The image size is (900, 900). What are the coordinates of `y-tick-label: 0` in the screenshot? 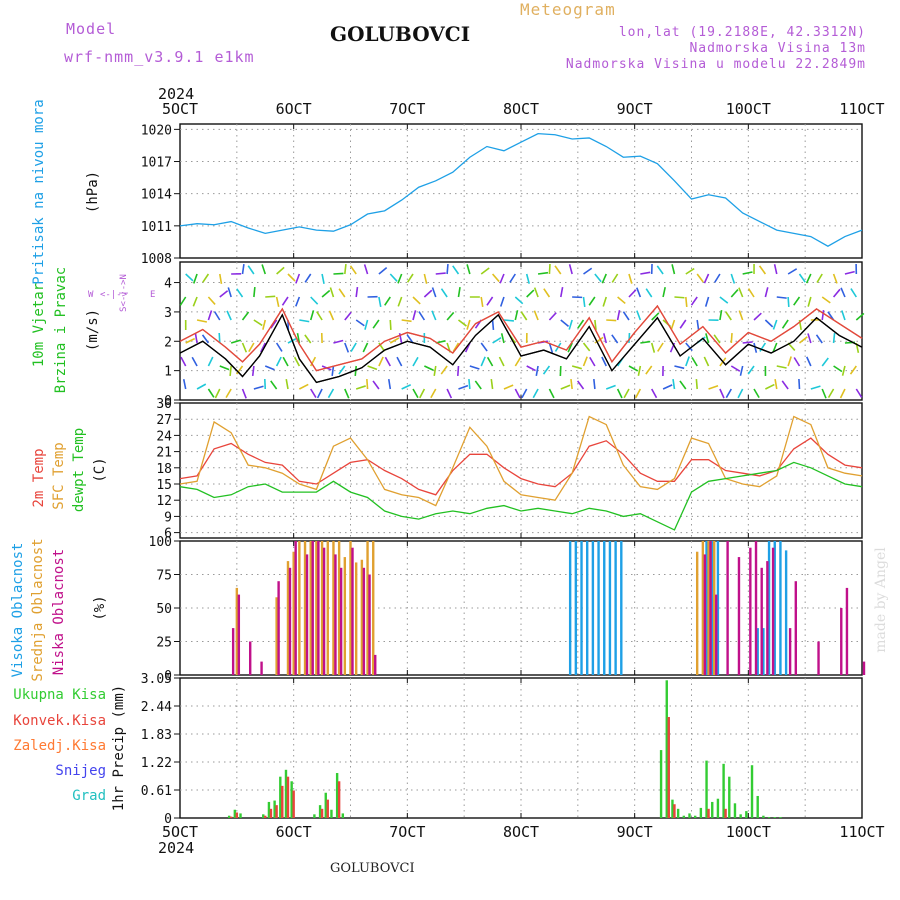 It's located at (168, 676).